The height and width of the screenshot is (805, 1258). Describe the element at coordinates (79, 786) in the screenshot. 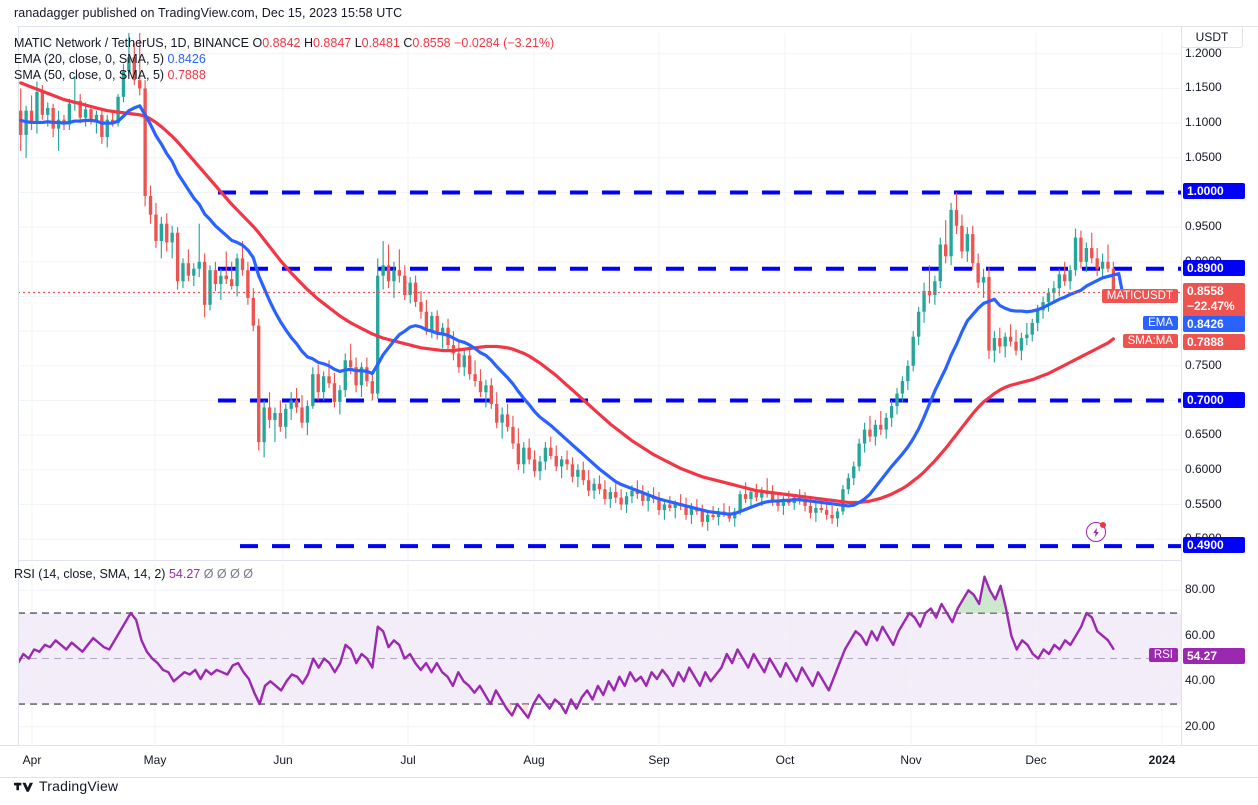

I see `tradingview-brand-label: TradingView` at that location.